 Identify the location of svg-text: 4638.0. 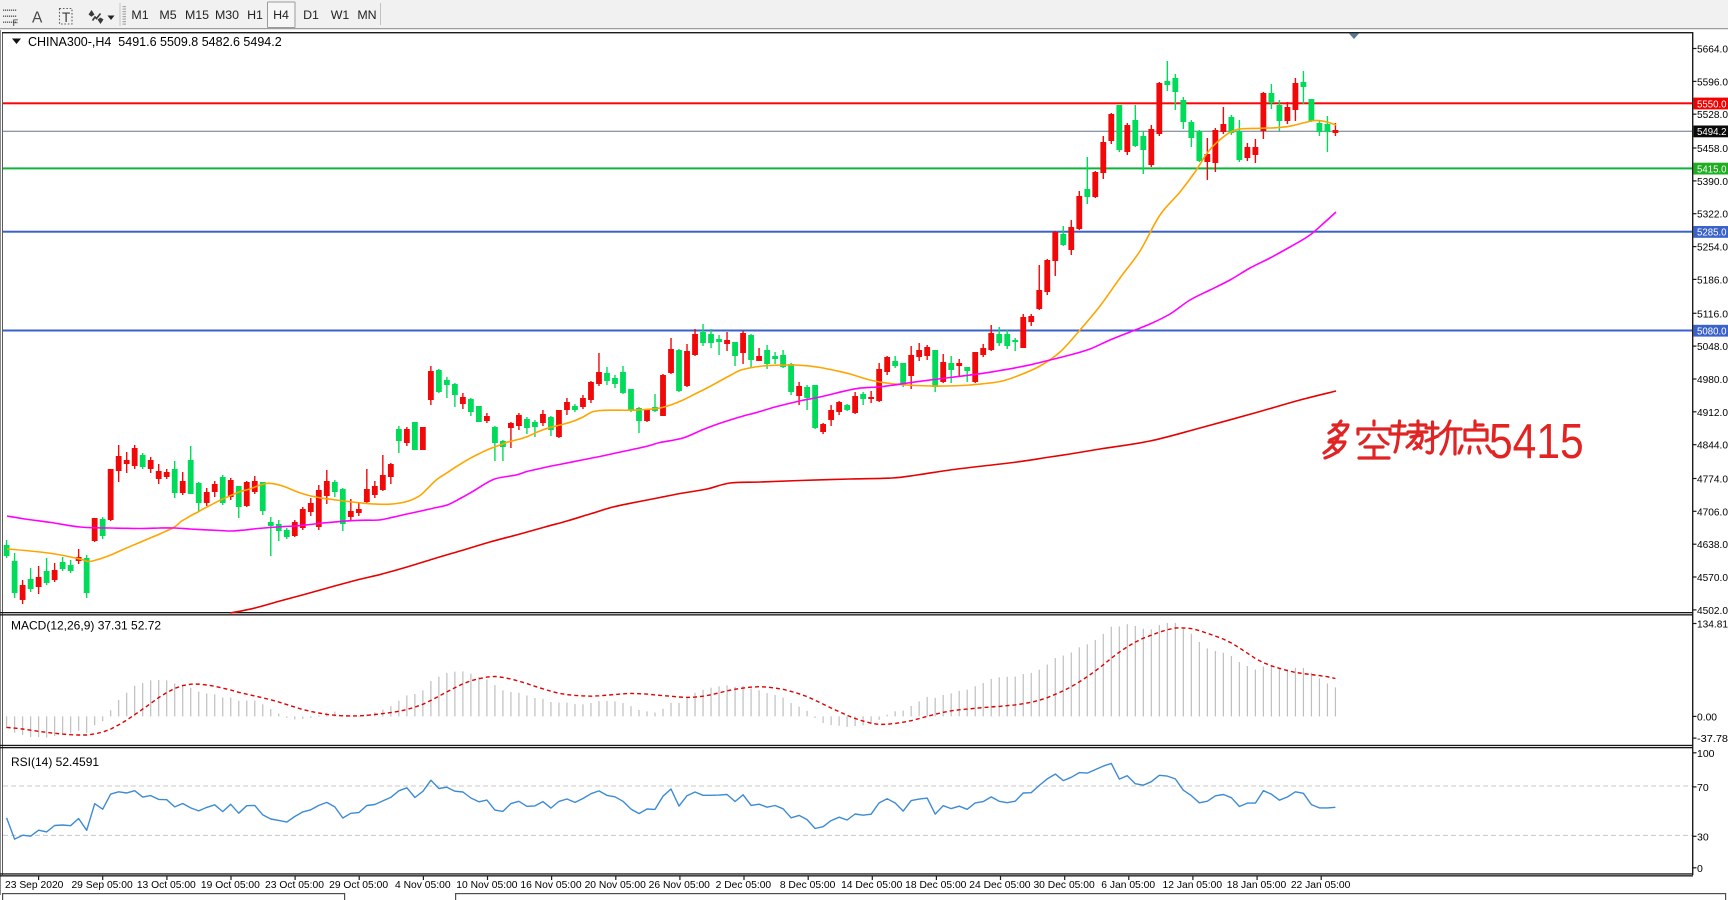
(1712, 545).